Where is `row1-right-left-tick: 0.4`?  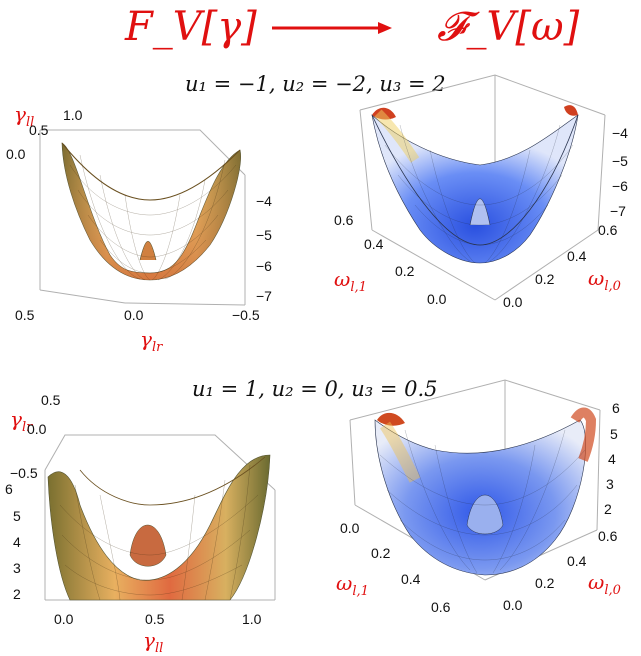
row1-right-left-tick: 0.4 is located at coordinates (374, 244).